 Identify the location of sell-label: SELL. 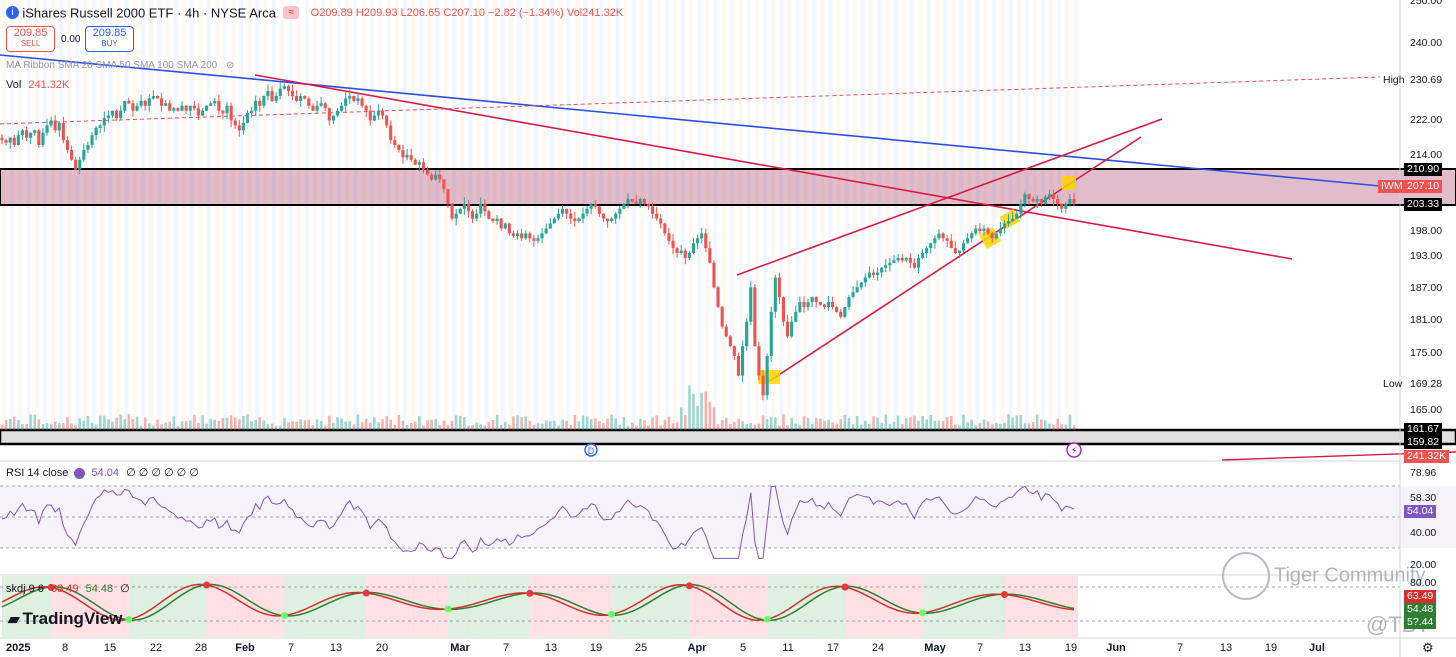
(30, 43).